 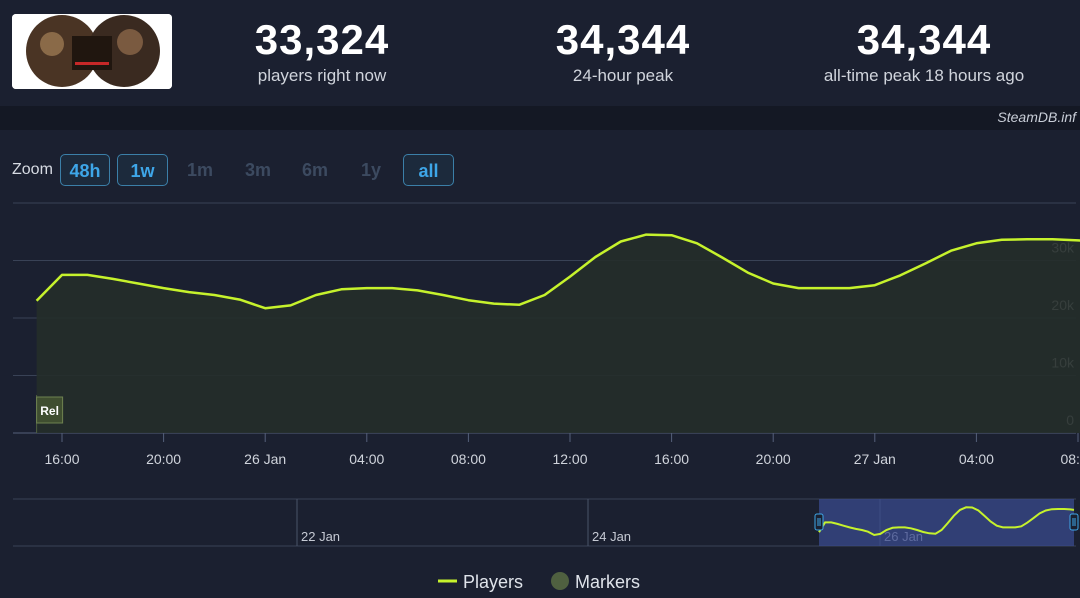 I want to click on navigator-tick-label: 24 Jan, so click(x=611, y=536).